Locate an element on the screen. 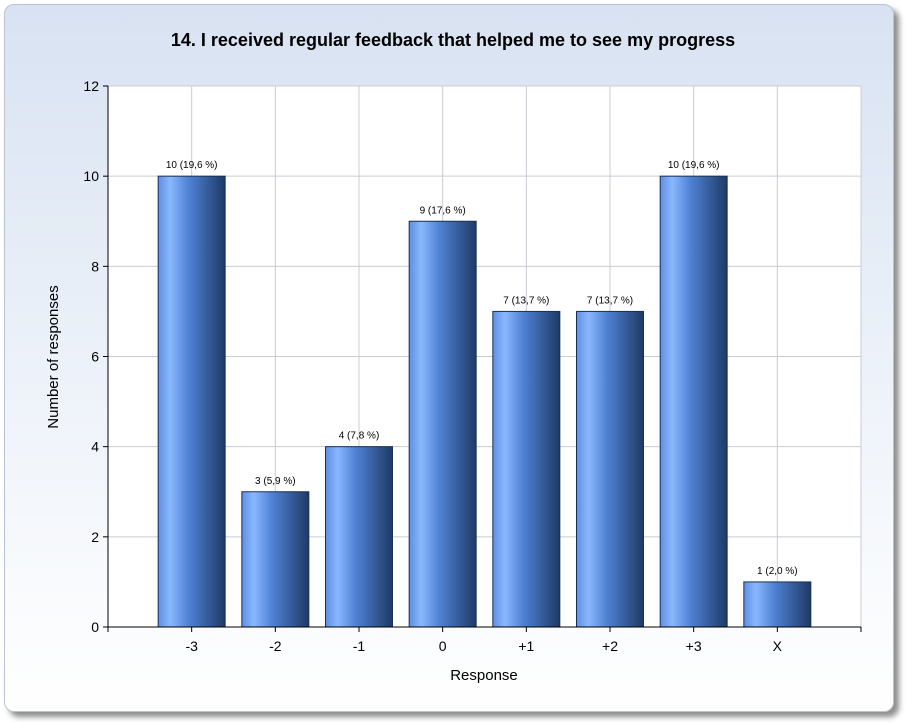 Image resolution: width=906 pixels, height=725 pixels. x-tick-label: -3 is located at coordinates (191, 646).